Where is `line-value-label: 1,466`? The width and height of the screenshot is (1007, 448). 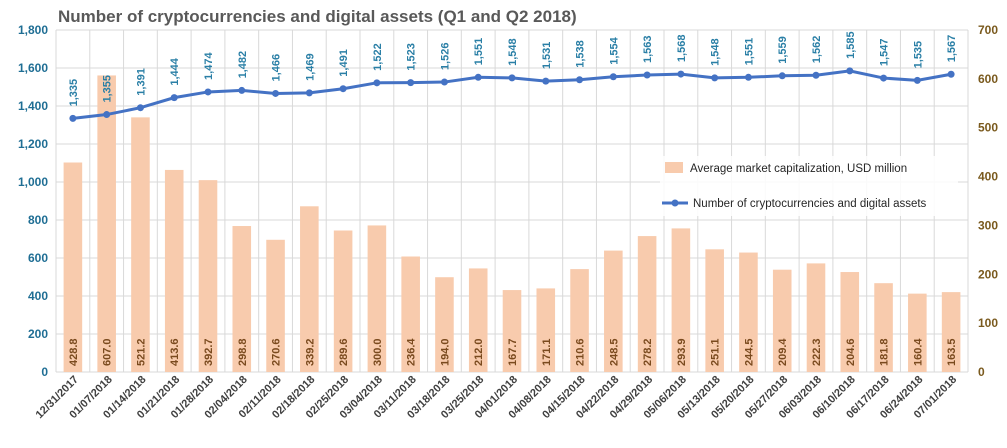 line-value-label: 1,466 is located at coordinates (277, 68).